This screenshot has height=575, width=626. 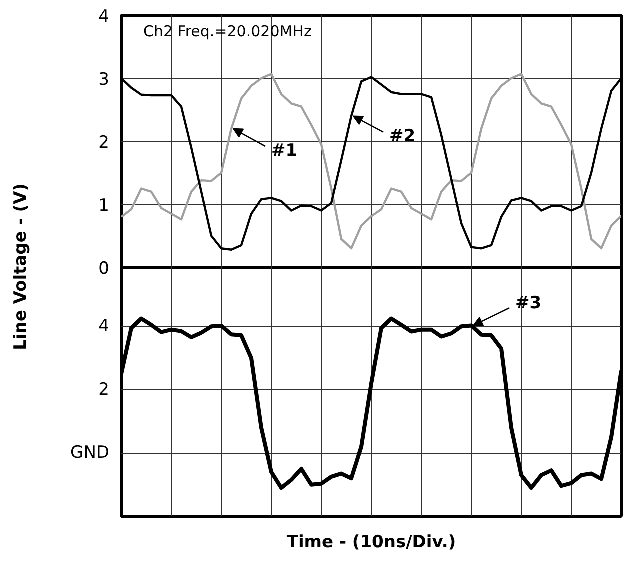 What do you see at coordinates (371, 542) in the screenshot?
I see `x-axis-title: Time - (10ns/Div.)` at bounding box center [371, 542].